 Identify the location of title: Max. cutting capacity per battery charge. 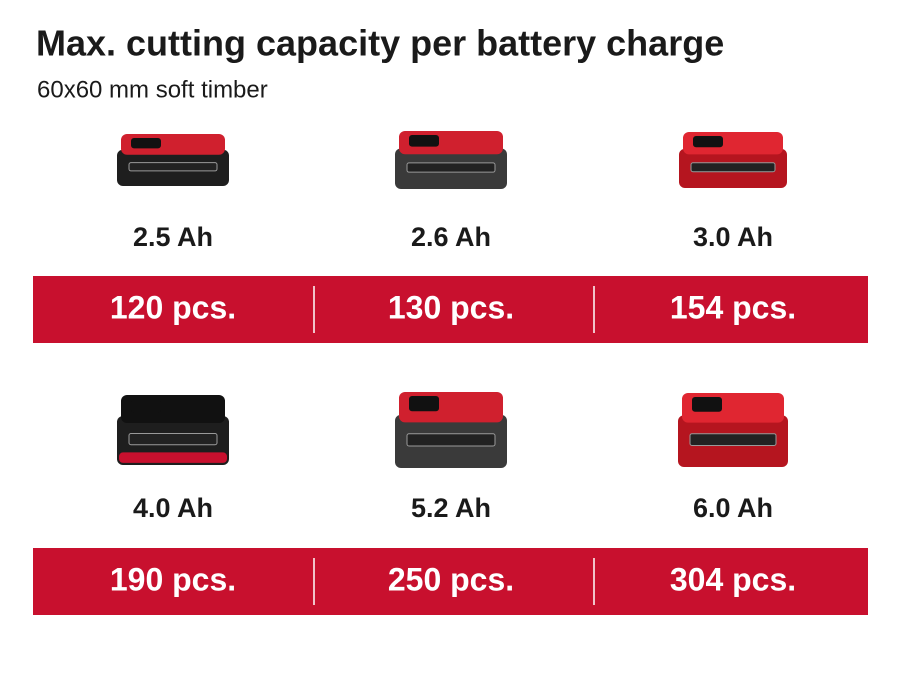
(380, 43).